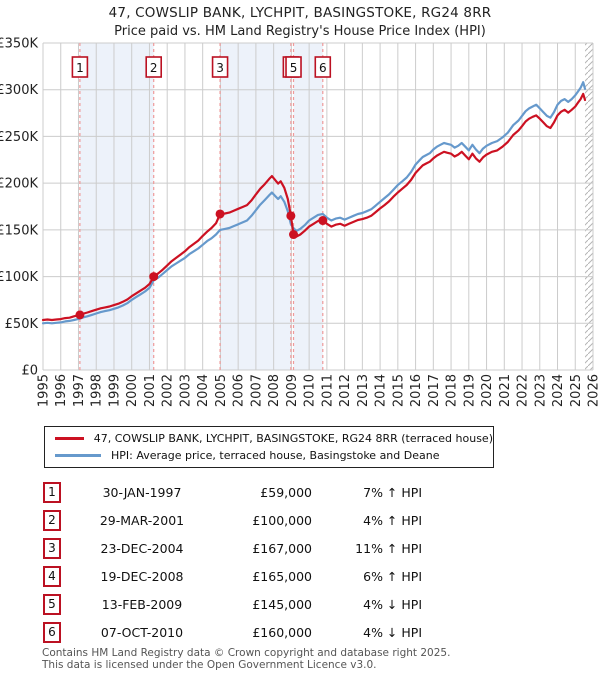 The image size is (600, 680). What do you see at coordinates (576, 390) in the screenshot?
I see `x-axis-tick-label: 2025` at bounding box center [576, 390].